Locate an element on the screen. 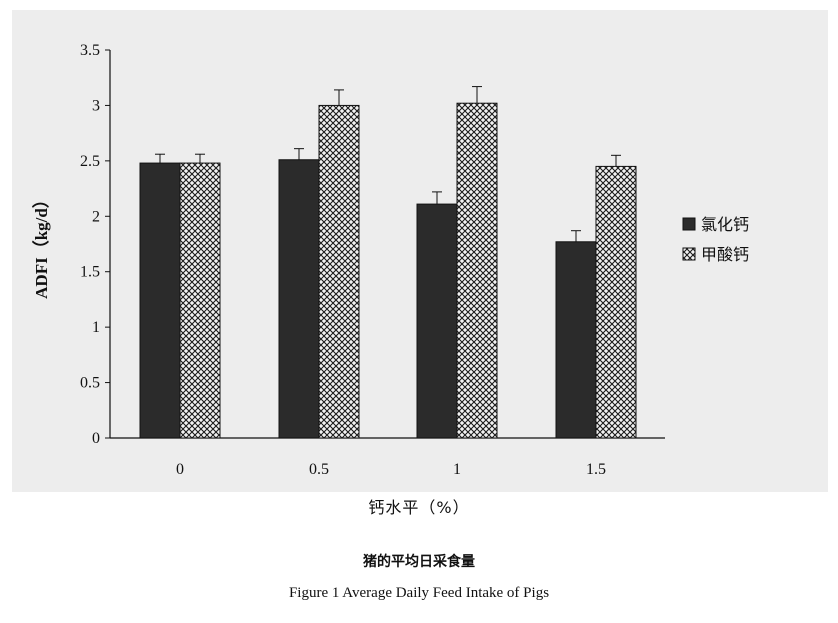 This screenshot has height=623, width=838. y-tick-label: 1 is located at coordinates (96, 327).